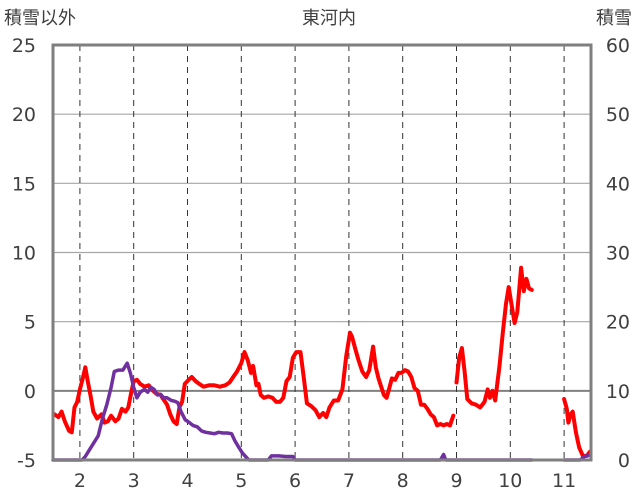  What do you see at coordinates (80, 481) in the screenshot?
I see `x-tick-label: 2` at bounding box center [80, 481].